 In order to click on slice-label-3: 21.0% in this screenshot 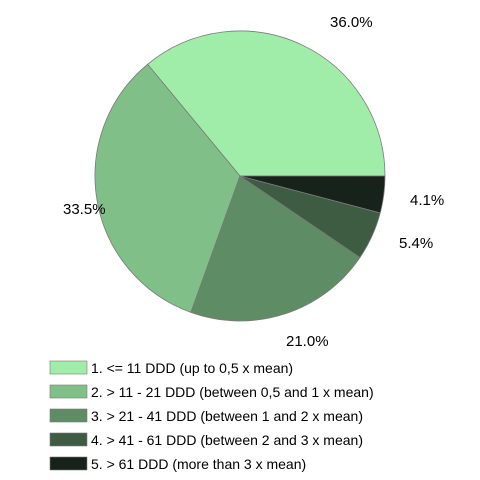, I will do `click(307, 341)`.